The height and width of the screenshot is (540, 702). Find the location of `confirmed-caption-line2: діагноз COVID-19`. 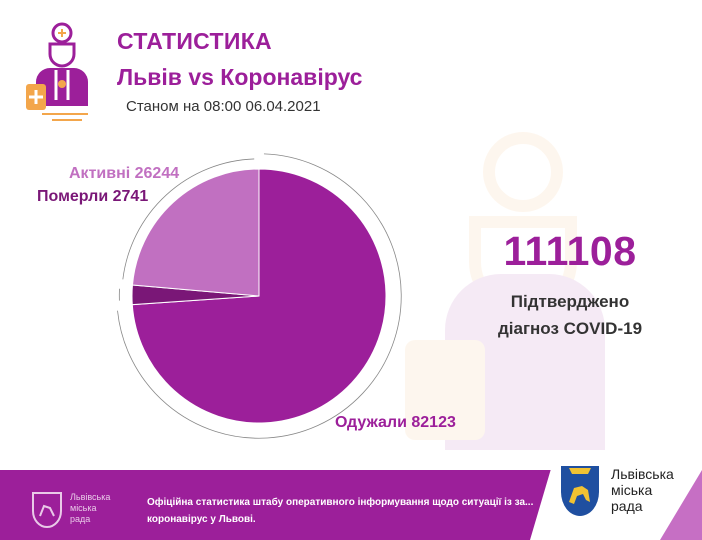

confirmed-caption-line2: діагноз COVID-19 is located at coordinates (570, 328).